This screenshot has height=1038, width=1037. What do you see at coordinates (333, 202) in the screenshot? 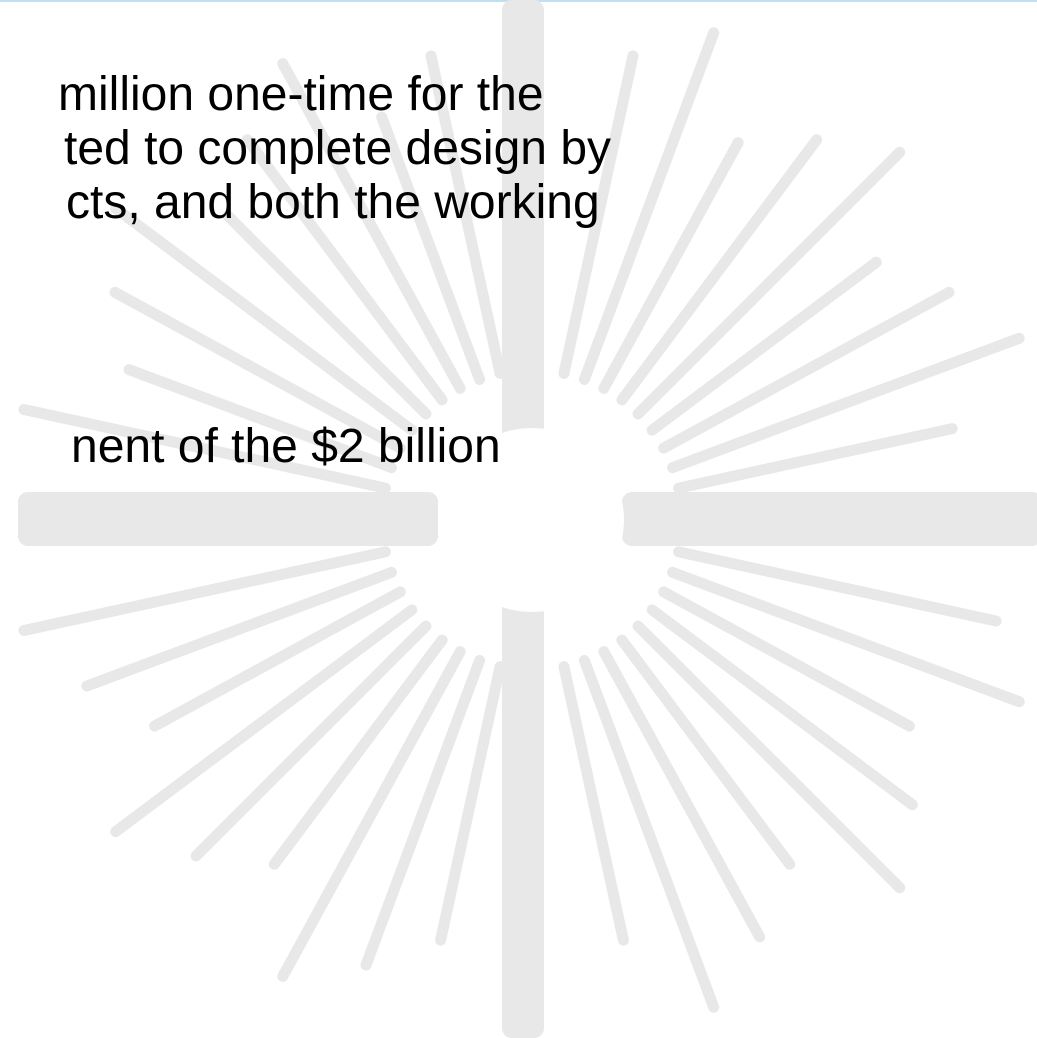
I see `paragraph-line: cts, and both the working` at bounding box center [333, 202].